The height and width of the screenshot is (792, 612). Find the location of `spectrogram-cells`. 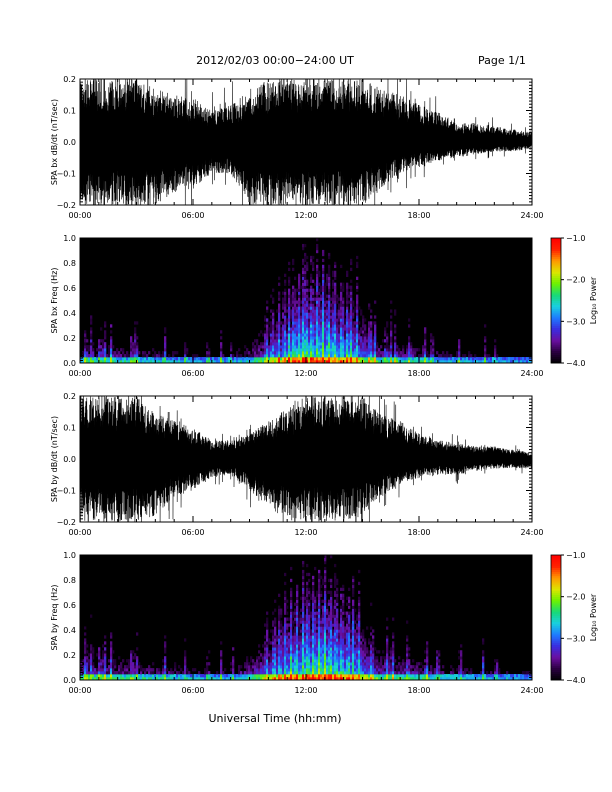

spectrogram-cells is located at coordinates (306, 301).